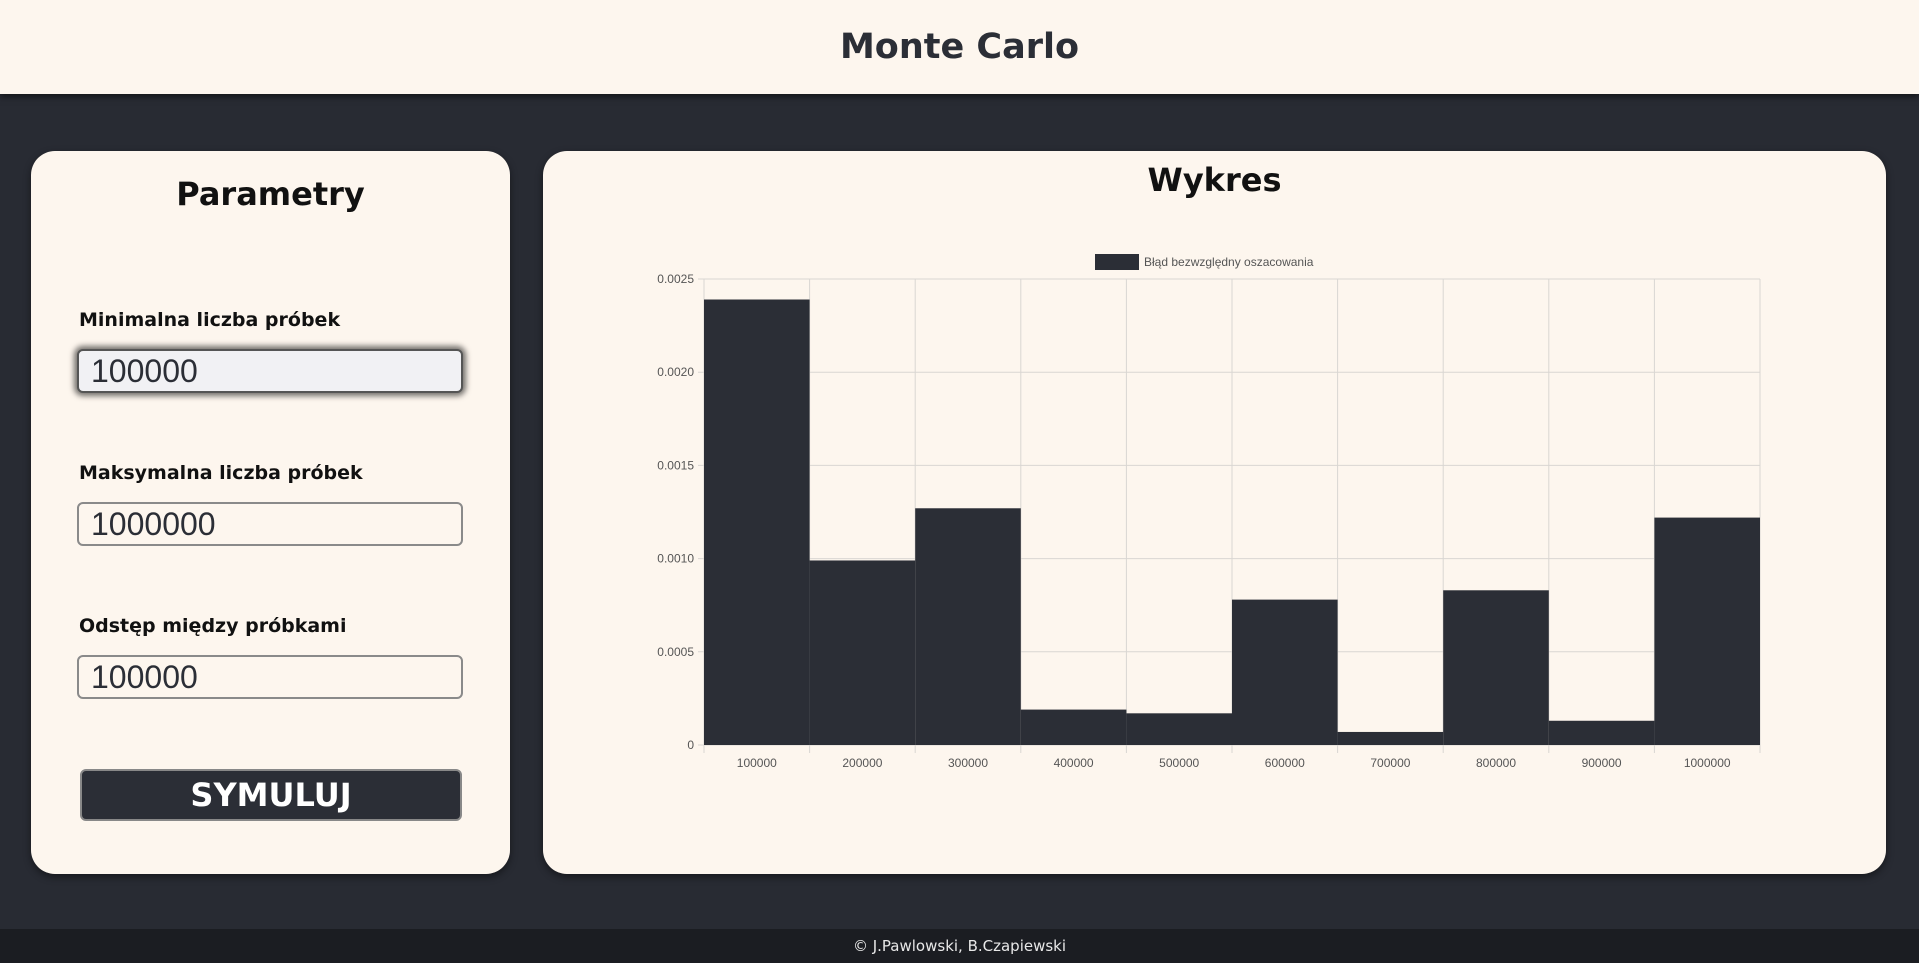  I want to click on top-bar: Monte Carlo, so click(959, 47).